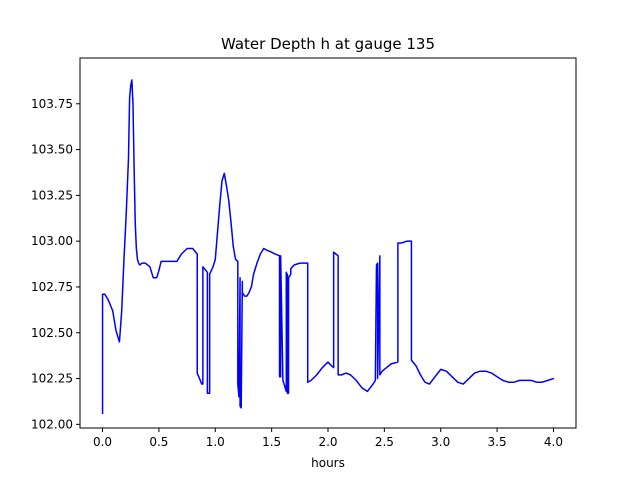  I want to click on x-tick-label: 3.5, so click(497, 442).